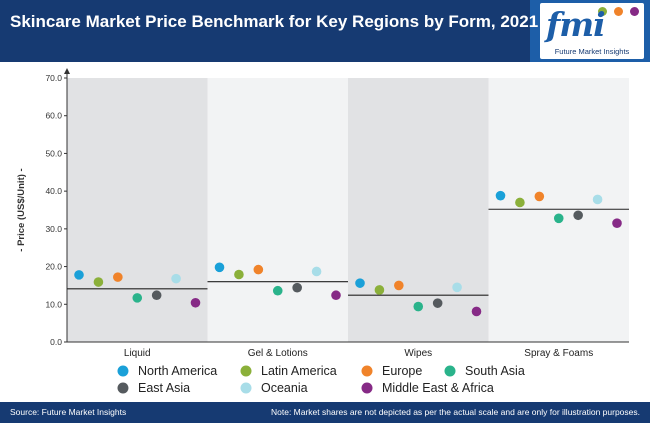 This screenshot has height=423, width=650. What do you see at coordinates (21, 209) in the screenshot?
I see `y-axis-label: - Price (US$/Unit) -` at bounding box center [21, 209].